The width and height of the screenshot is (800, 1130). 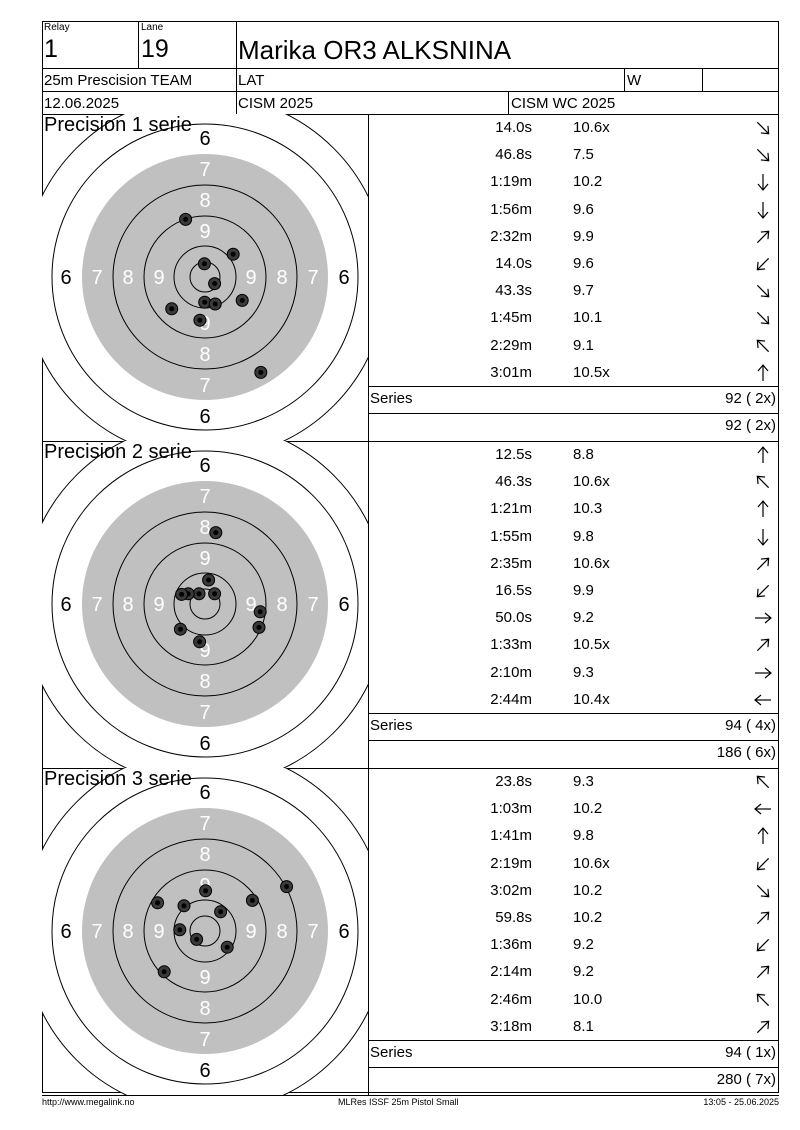 What do you see at coordinates (513, 917) in the screenshot?
I see `shot-time: 59.8s` at bounding box center [513, 917].